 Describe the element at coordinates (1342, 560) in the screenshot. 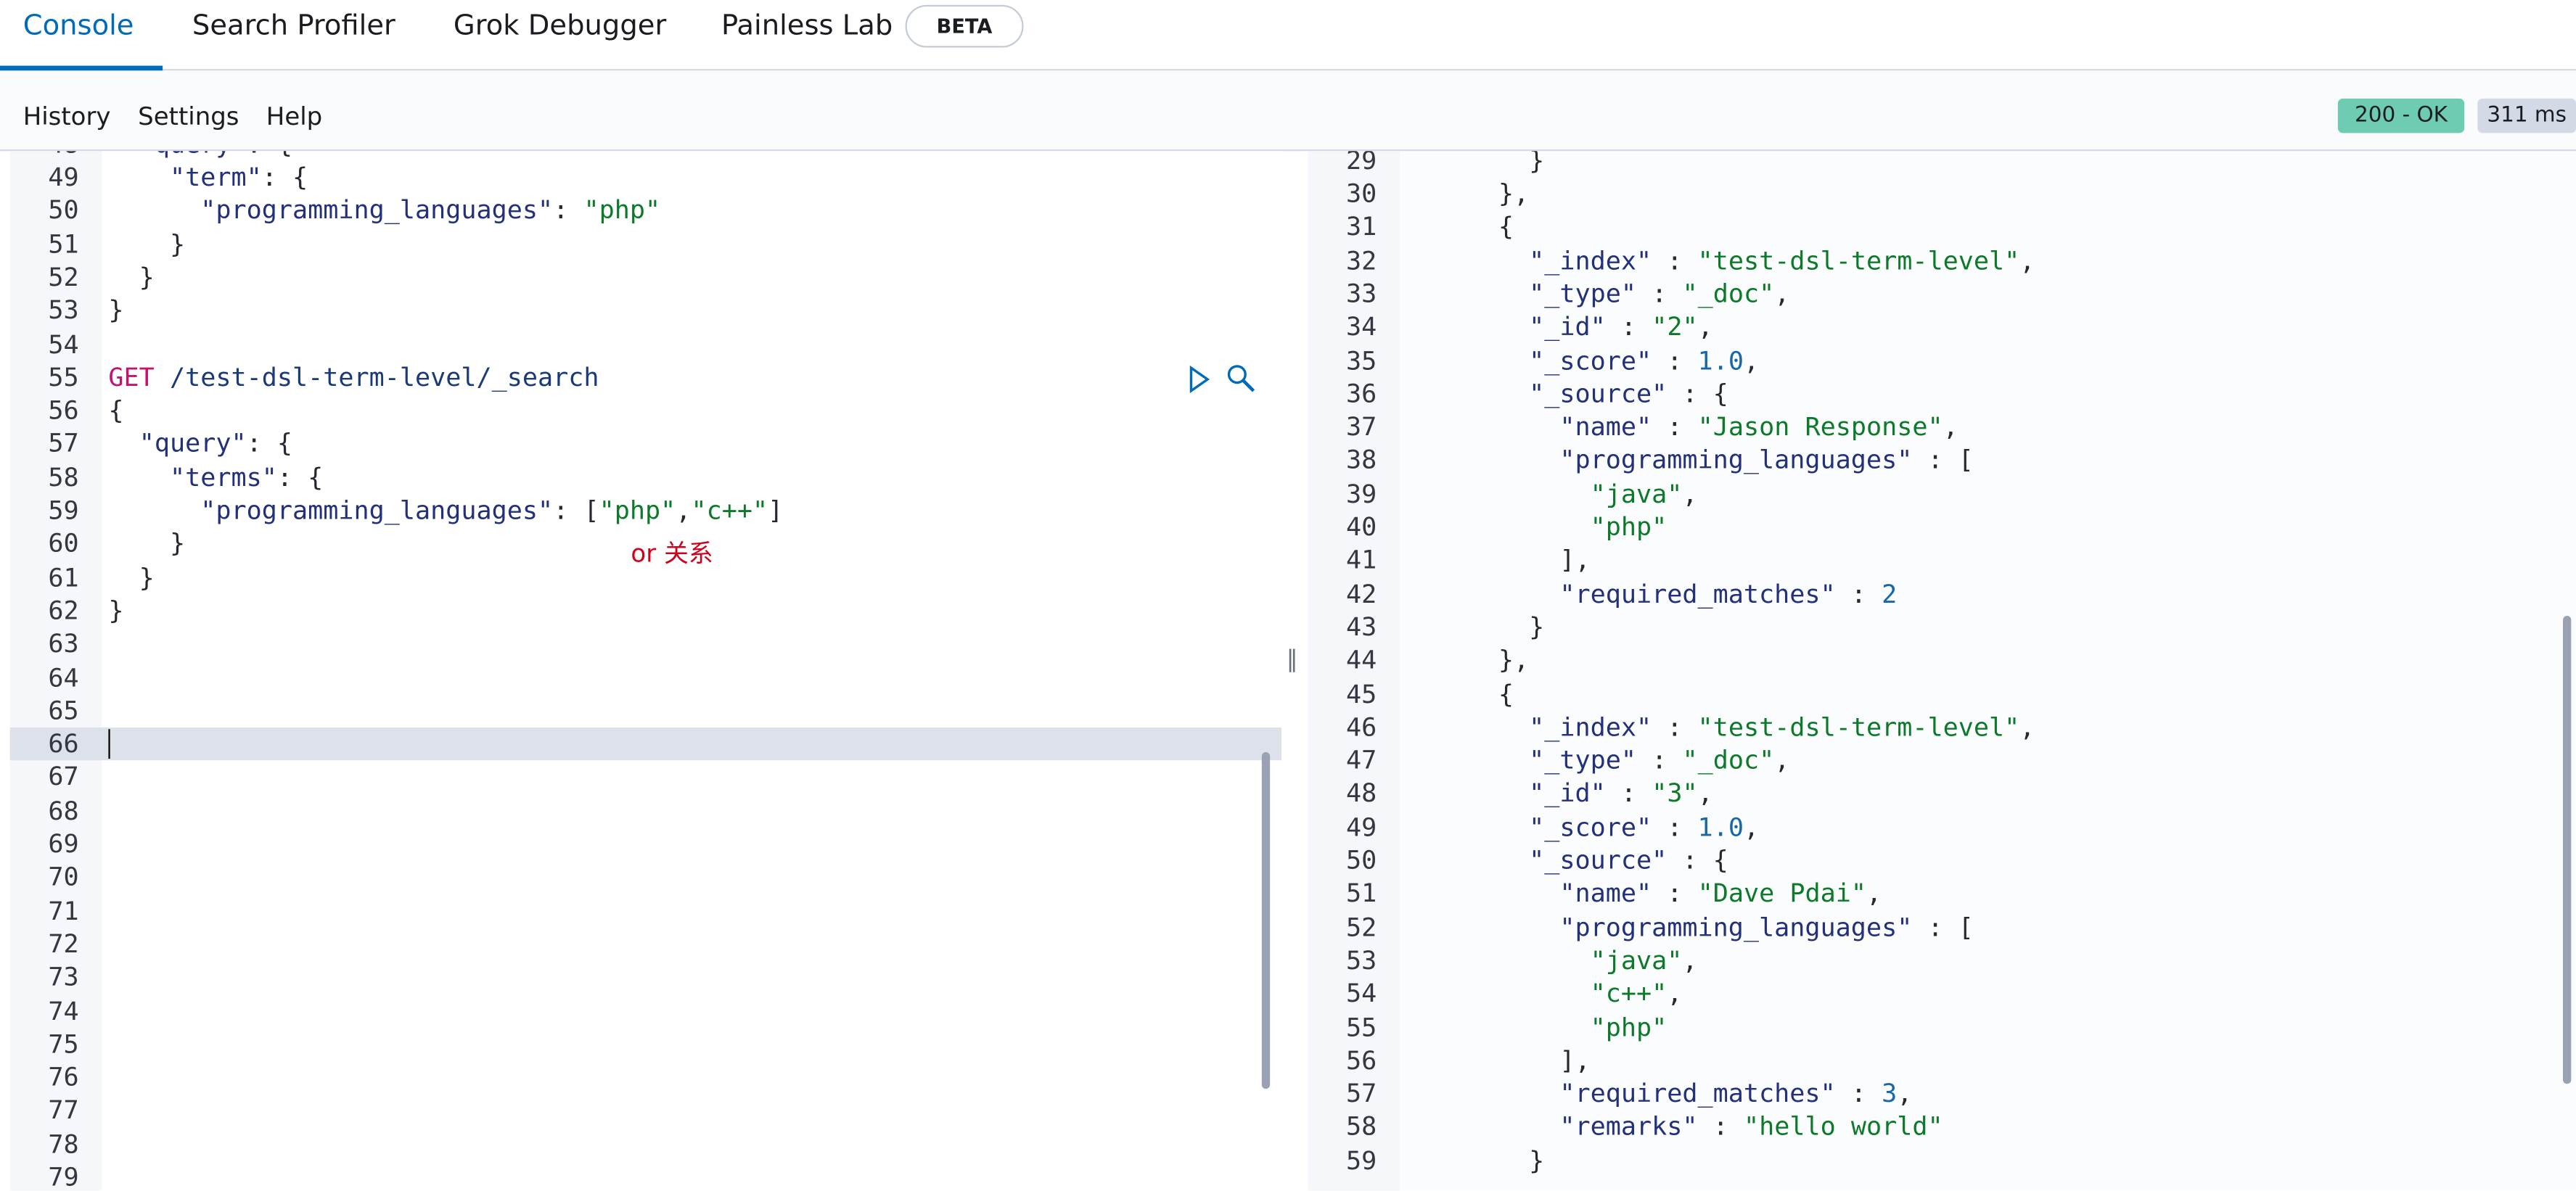

I see `line-number: 41` at that location.